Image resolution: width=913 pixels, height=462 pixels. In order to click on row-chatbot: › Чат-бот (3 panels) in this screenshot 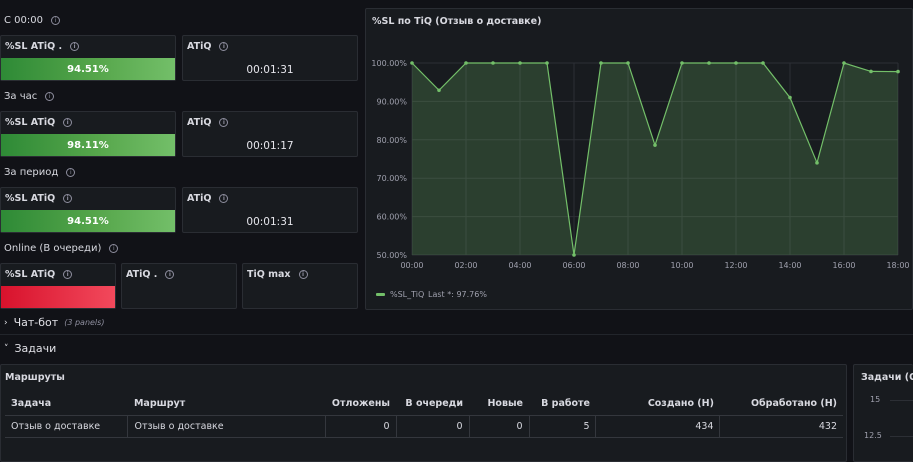, I will do `click(54, 322)`.